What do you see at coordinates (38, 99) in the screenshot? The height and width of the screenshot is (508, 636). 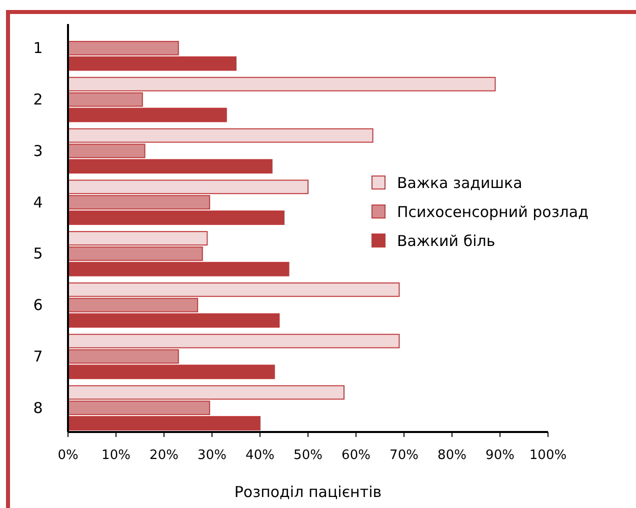 I see `y-tick-label: 2` at bounding box center [38, 99].